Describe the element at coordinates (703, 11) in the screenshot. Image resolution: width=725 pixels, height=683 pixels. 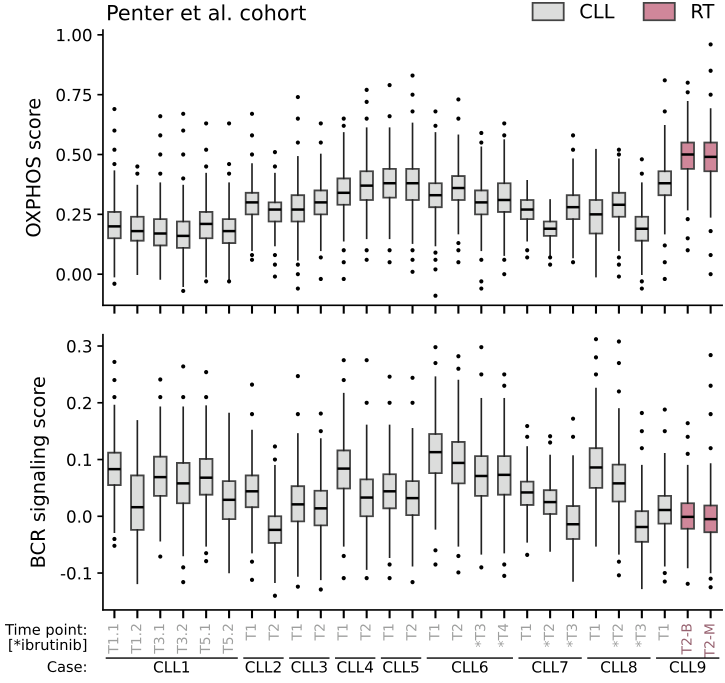
I see `legend-label: RT` at that location.